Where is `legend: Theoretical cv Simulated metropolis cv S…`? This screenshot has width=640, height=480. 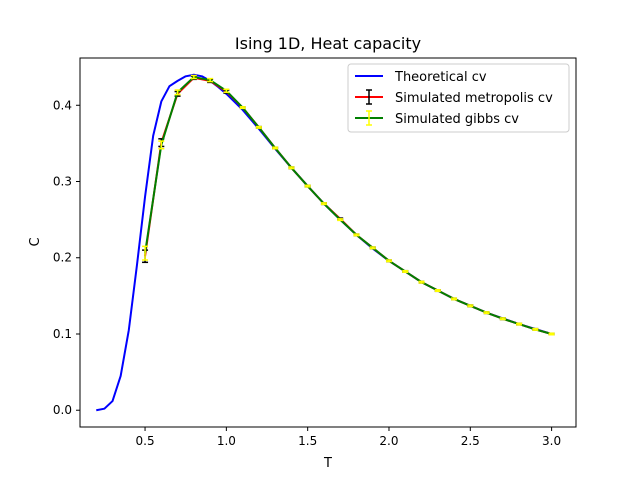 legend: Theoretical cv Simulated metropolis cv S… is located at coordinates (458, 98).